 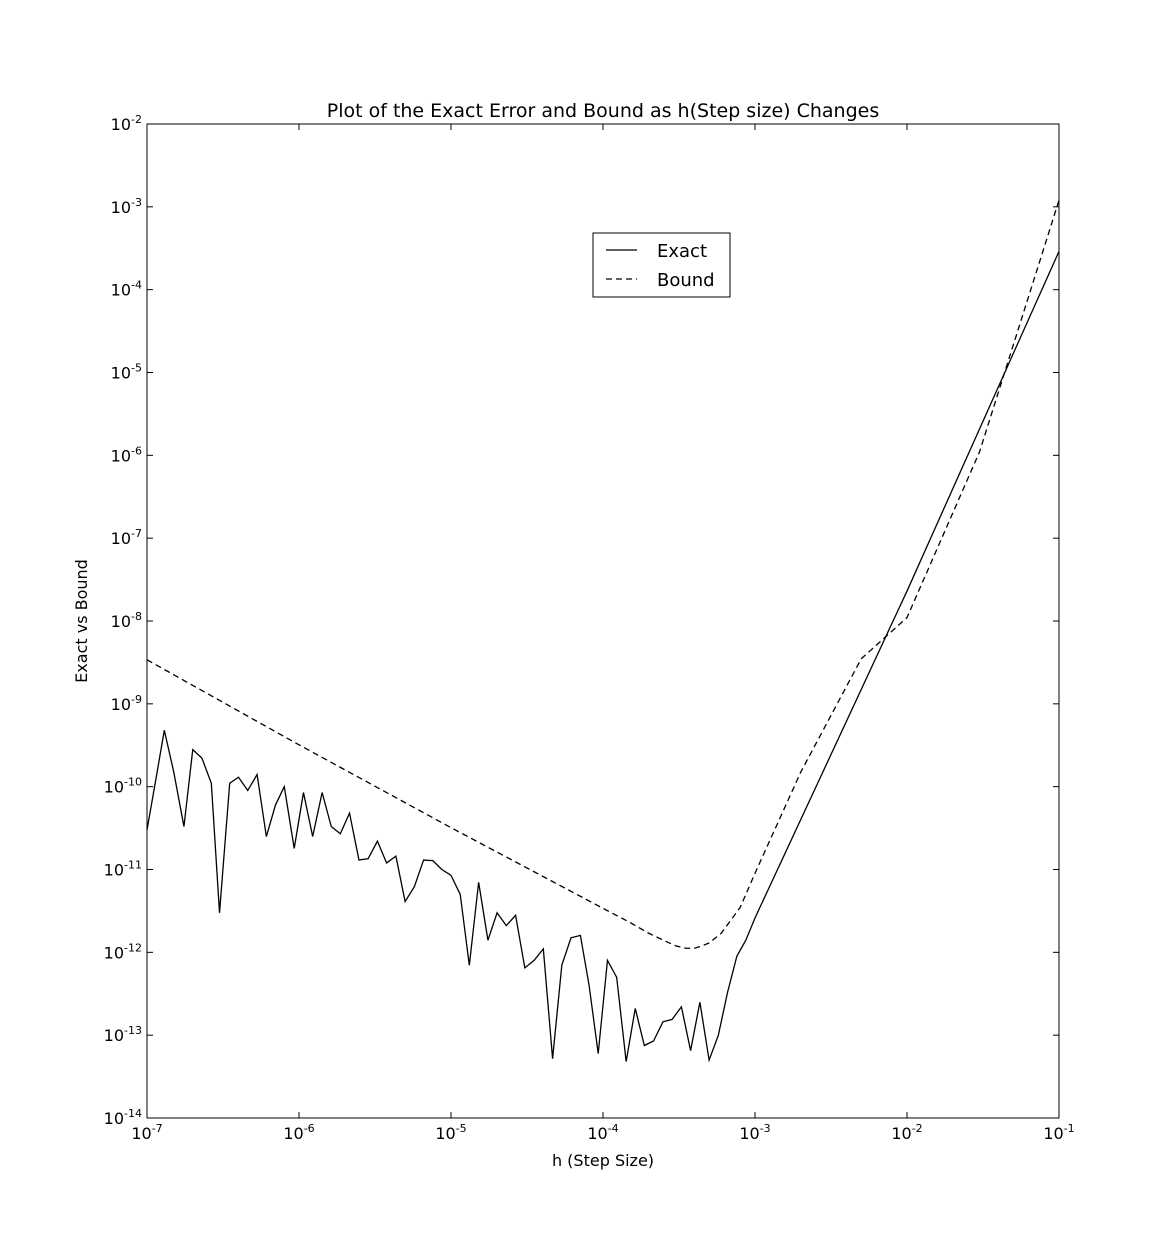 What do you see at coordinates (126, 123) in the screenshot?
I see `y-tick-label: 10⁻²` at bounding box center [126, 123].